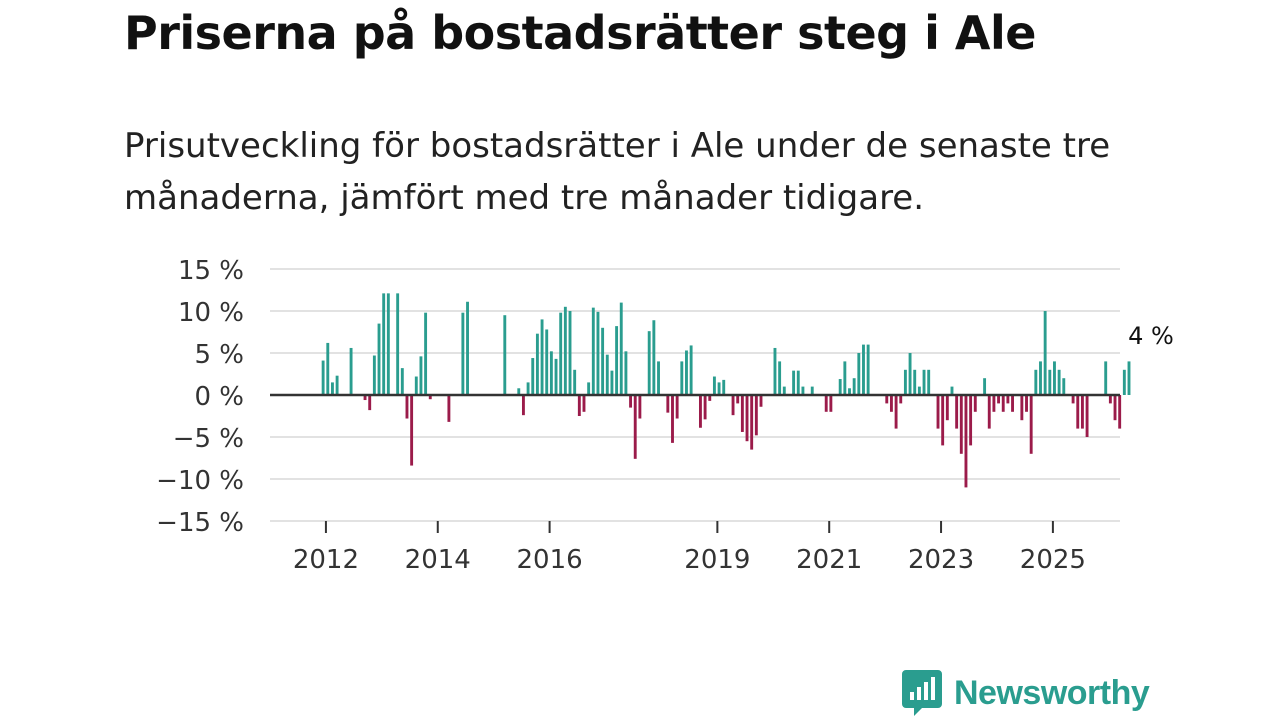 The image size is (1280, 720). I want to click on logo-text: Newsworthy, so click(1052, 692).